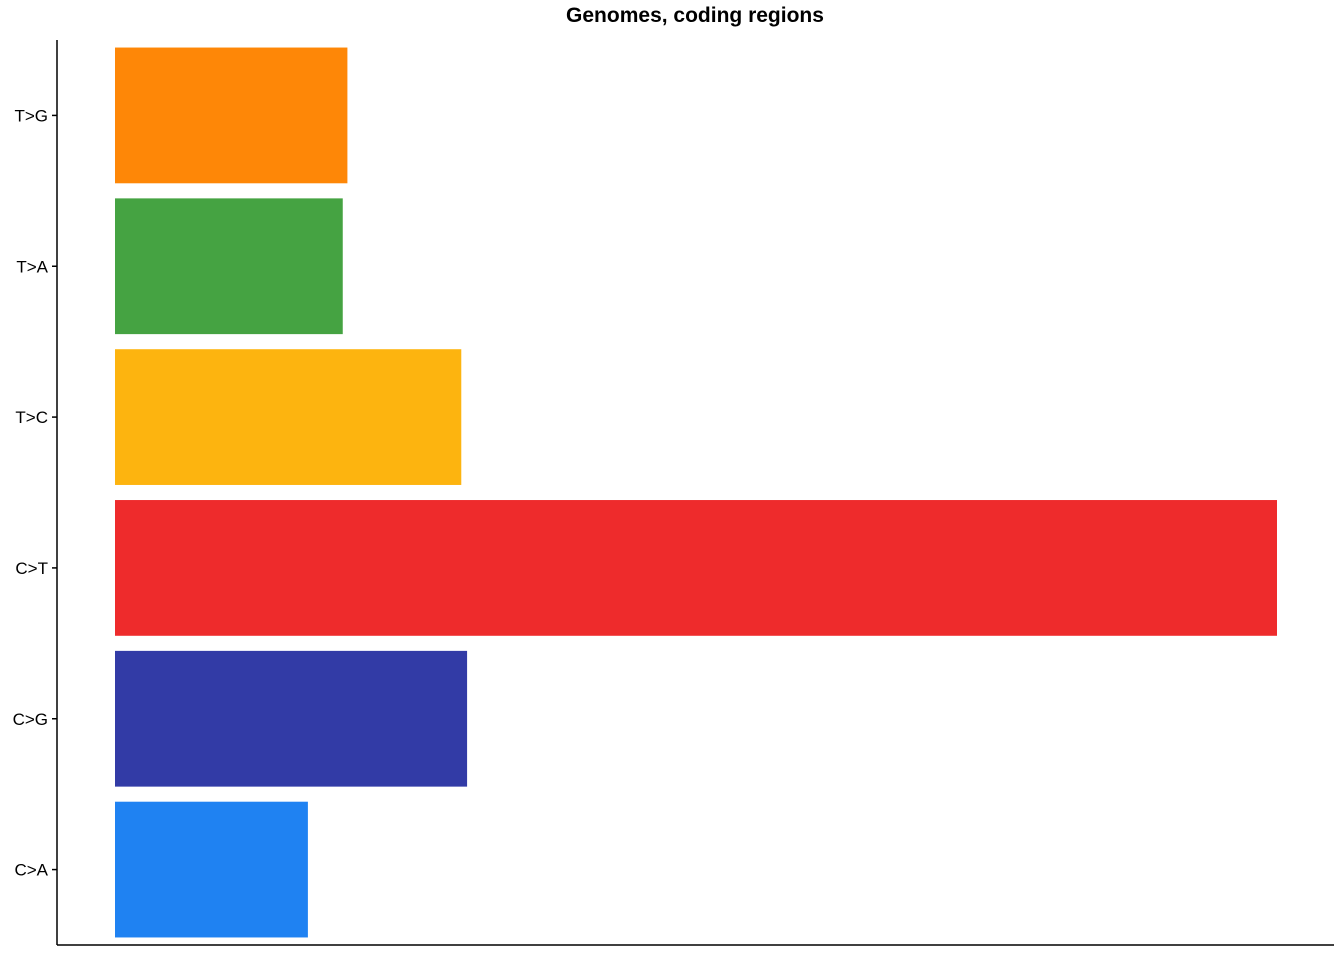 This screenshot has width=1344, height=960. What do you see at coordinates (229, 266) in the screenshot?
I see `bar-t-to-a` at bounding box center [229, 266].